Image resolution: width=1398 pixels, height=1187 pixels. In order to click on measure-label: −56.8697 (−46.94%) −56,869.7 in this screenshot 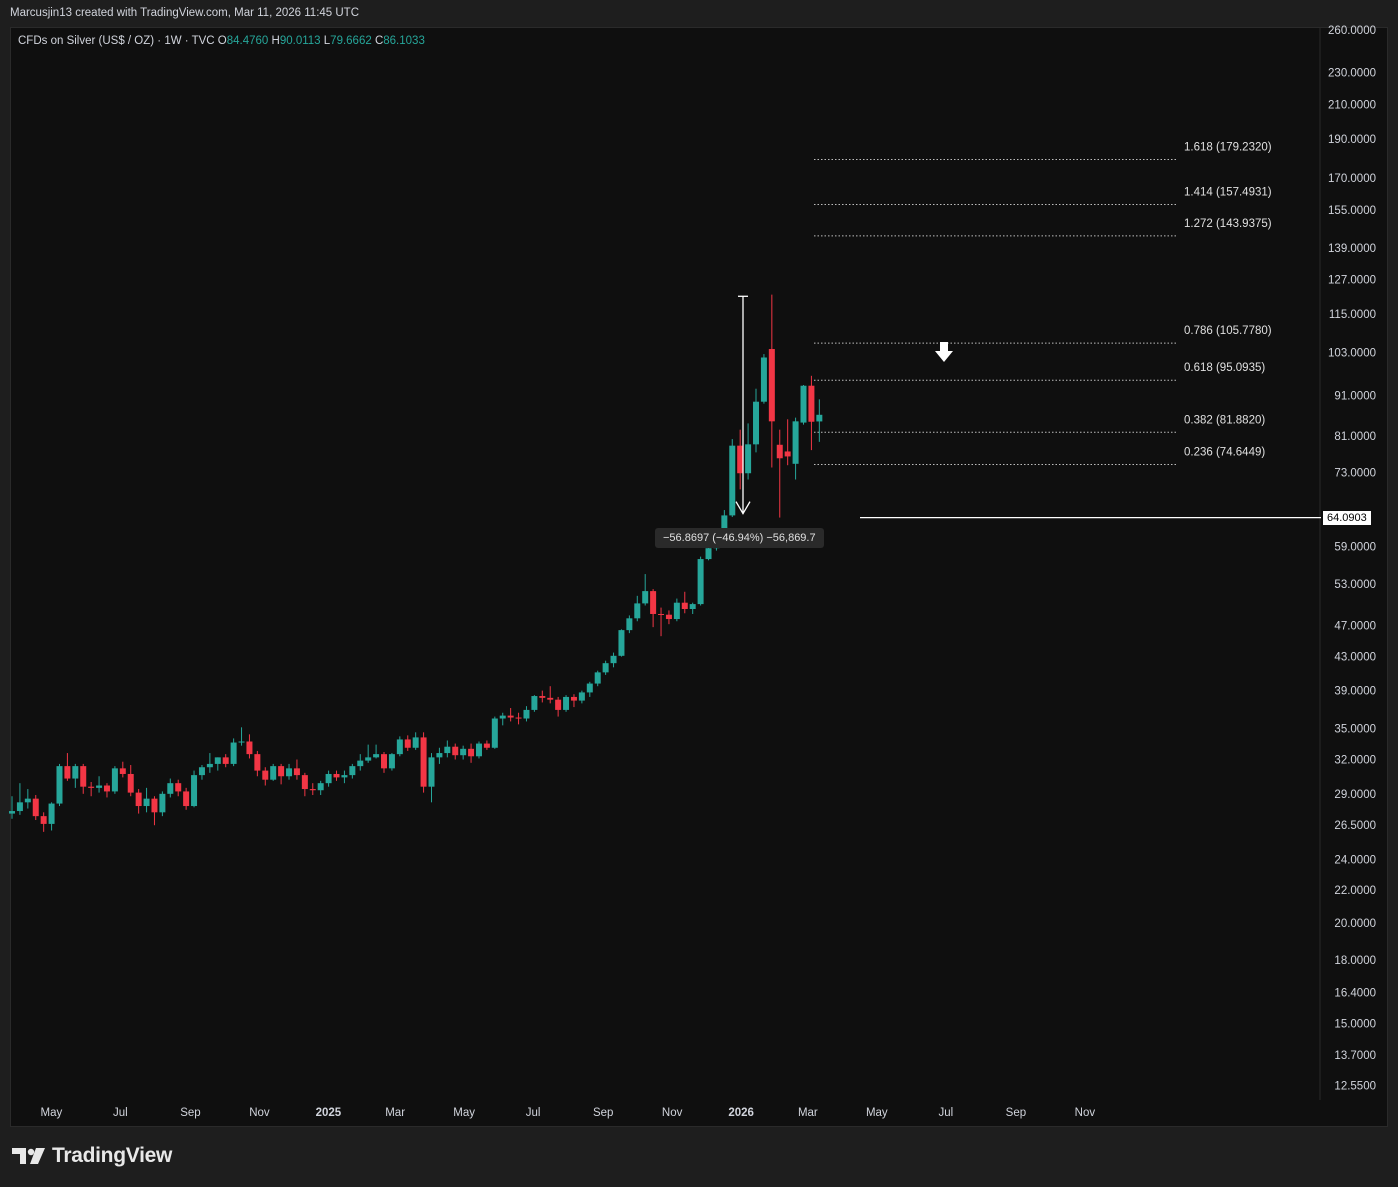, I will do `click(739, 538)`.